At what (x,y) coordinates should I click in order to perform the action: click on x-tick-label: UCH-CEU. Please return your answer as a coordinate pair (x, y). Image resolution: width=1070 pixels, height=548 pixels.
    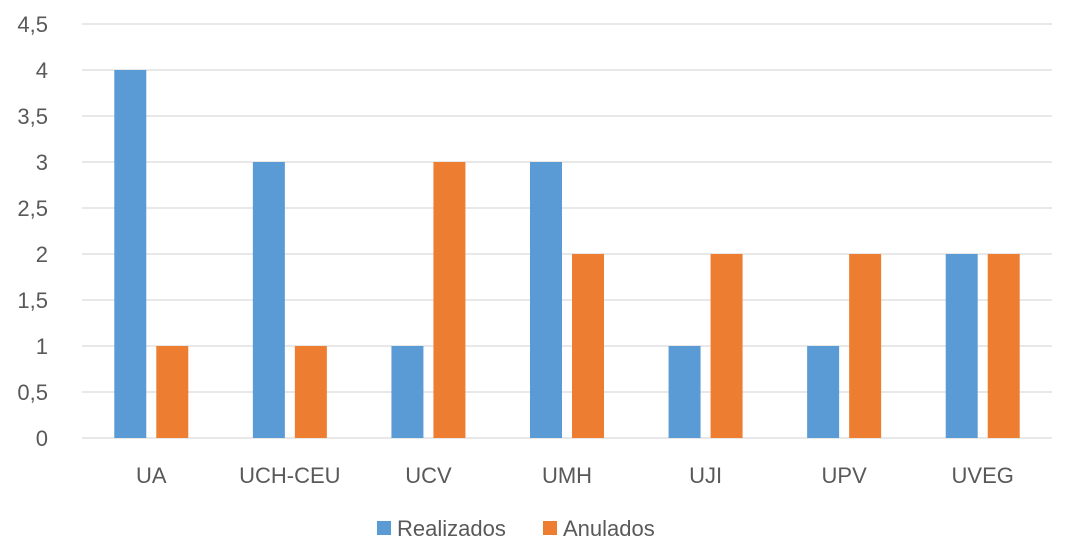
    Looking at the image, I should click on (289, 475).